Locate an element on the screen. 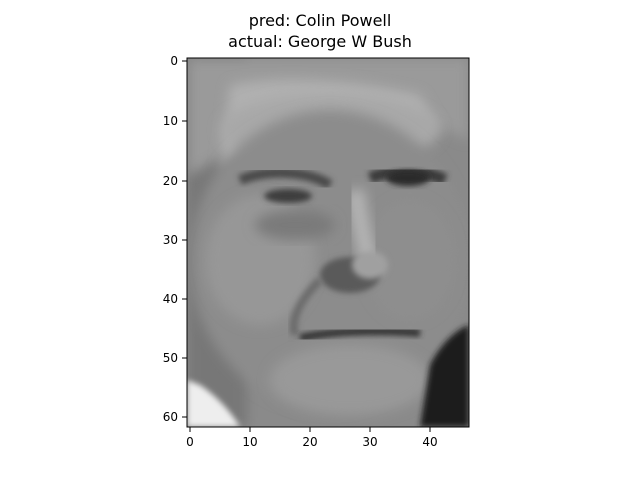  y-tick-label-60: 60 is located at coordinates (170, 417).